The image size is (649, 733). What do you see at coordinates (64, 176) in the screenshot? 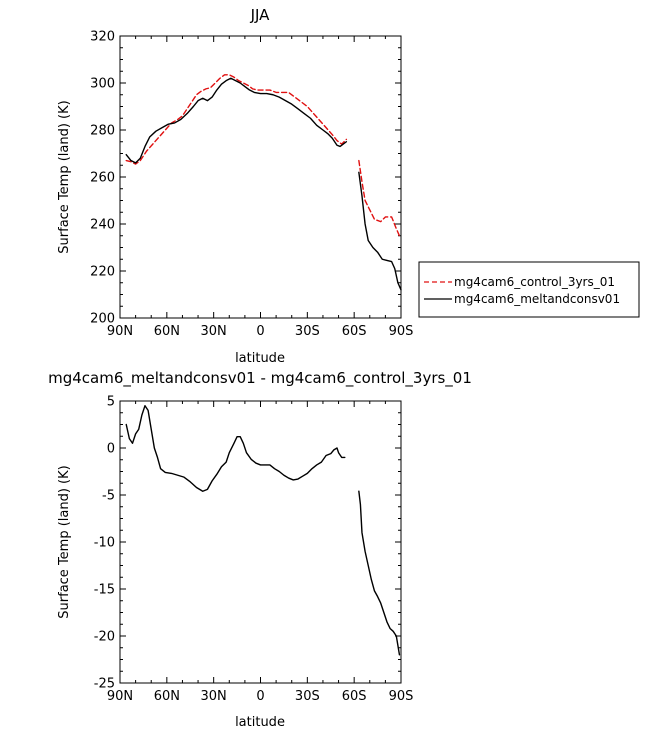
I see `top-y-axis-title: Surface Temp (land) (K)` at bounding box center [64, 176].